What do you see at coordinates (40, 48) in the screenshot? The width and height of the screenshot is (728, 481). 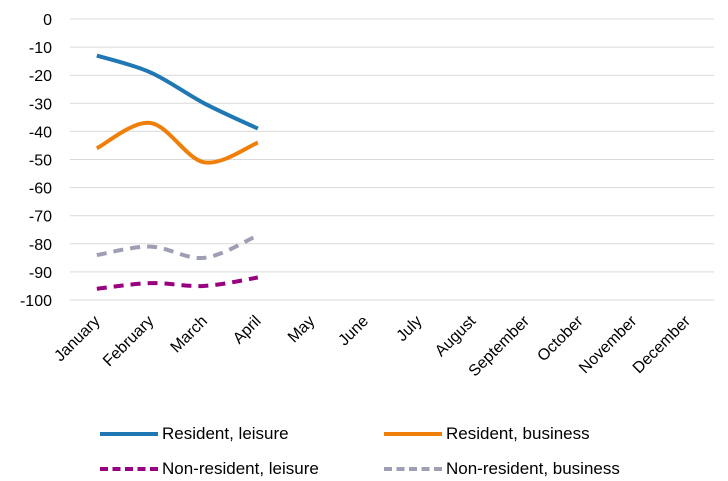 I see `y-tick-label: -10` at bounding box center [40, 48].